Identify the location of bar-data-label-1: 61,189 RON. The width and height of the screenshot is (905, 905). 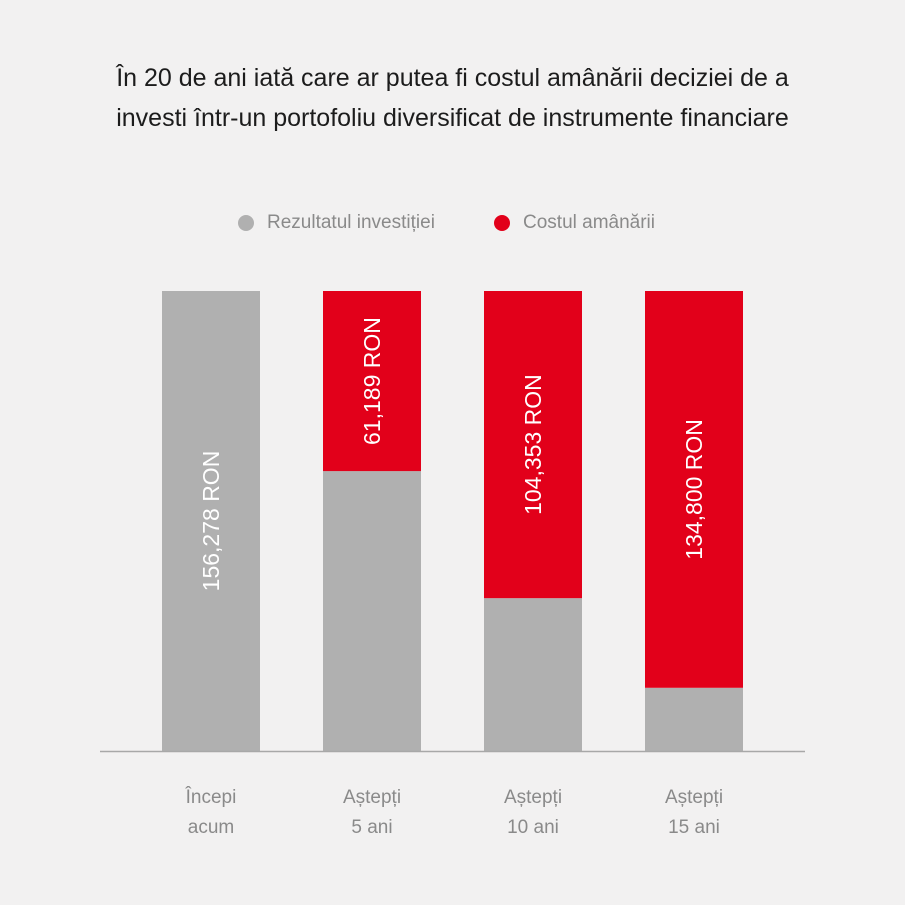
(372, 381).